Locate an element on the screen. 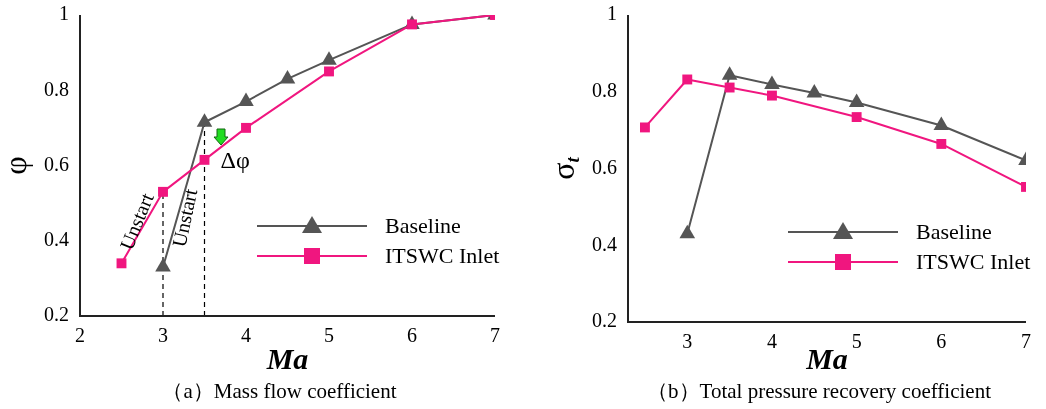  text: （a）Mass flow coefficient is located at coordinates (279, 390).